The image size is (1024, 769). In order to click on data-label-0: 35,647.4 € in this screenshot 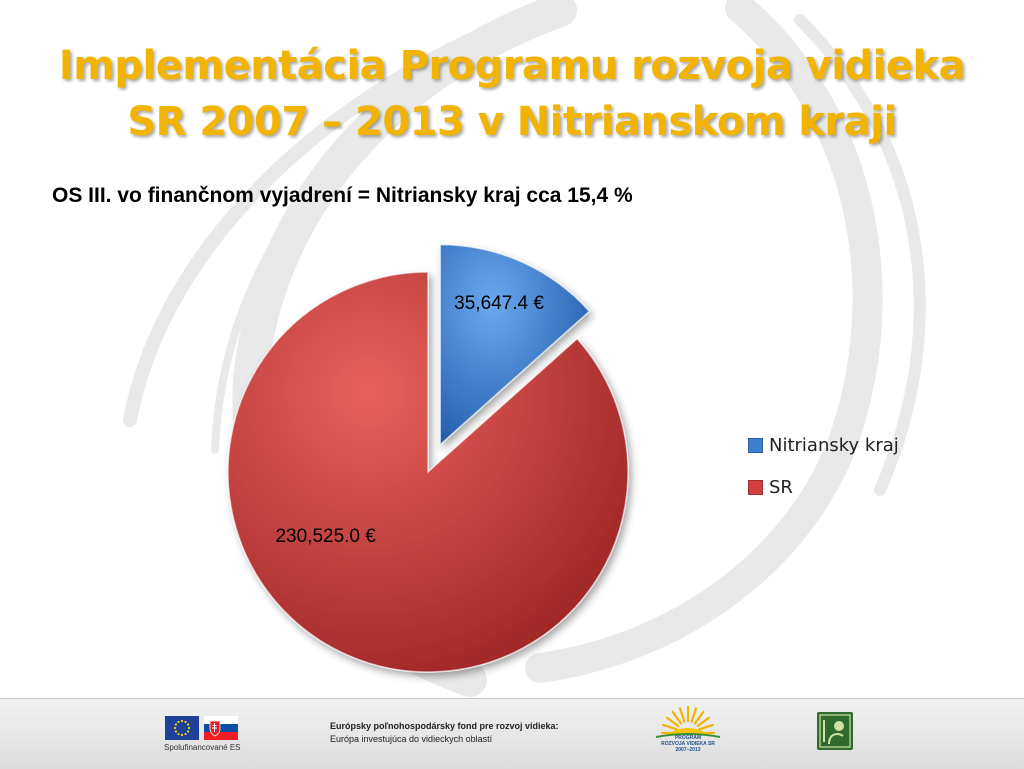, I will do `click(499, 303)`.